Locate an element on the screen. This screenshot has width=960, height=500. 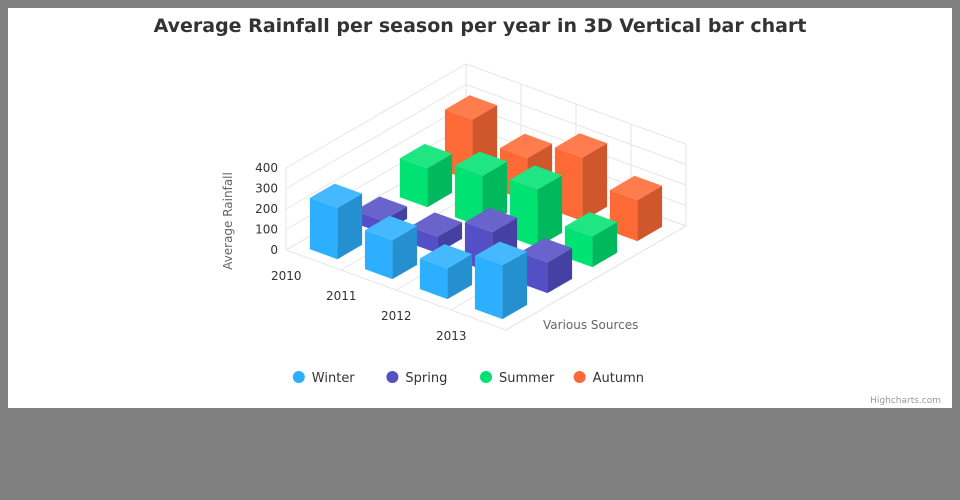
bar-autumn-2013 is located at coordinates (636, 208).